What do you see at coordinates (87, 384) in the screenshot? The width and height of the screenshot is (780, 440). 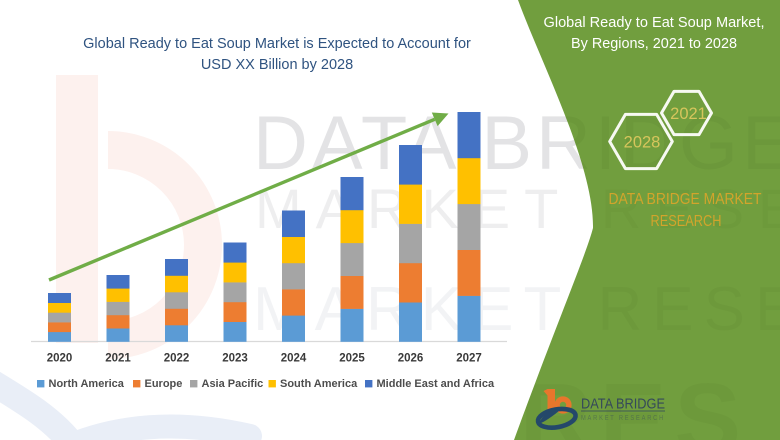 I see `svg-text: North America` at bounding box center [87, 384].